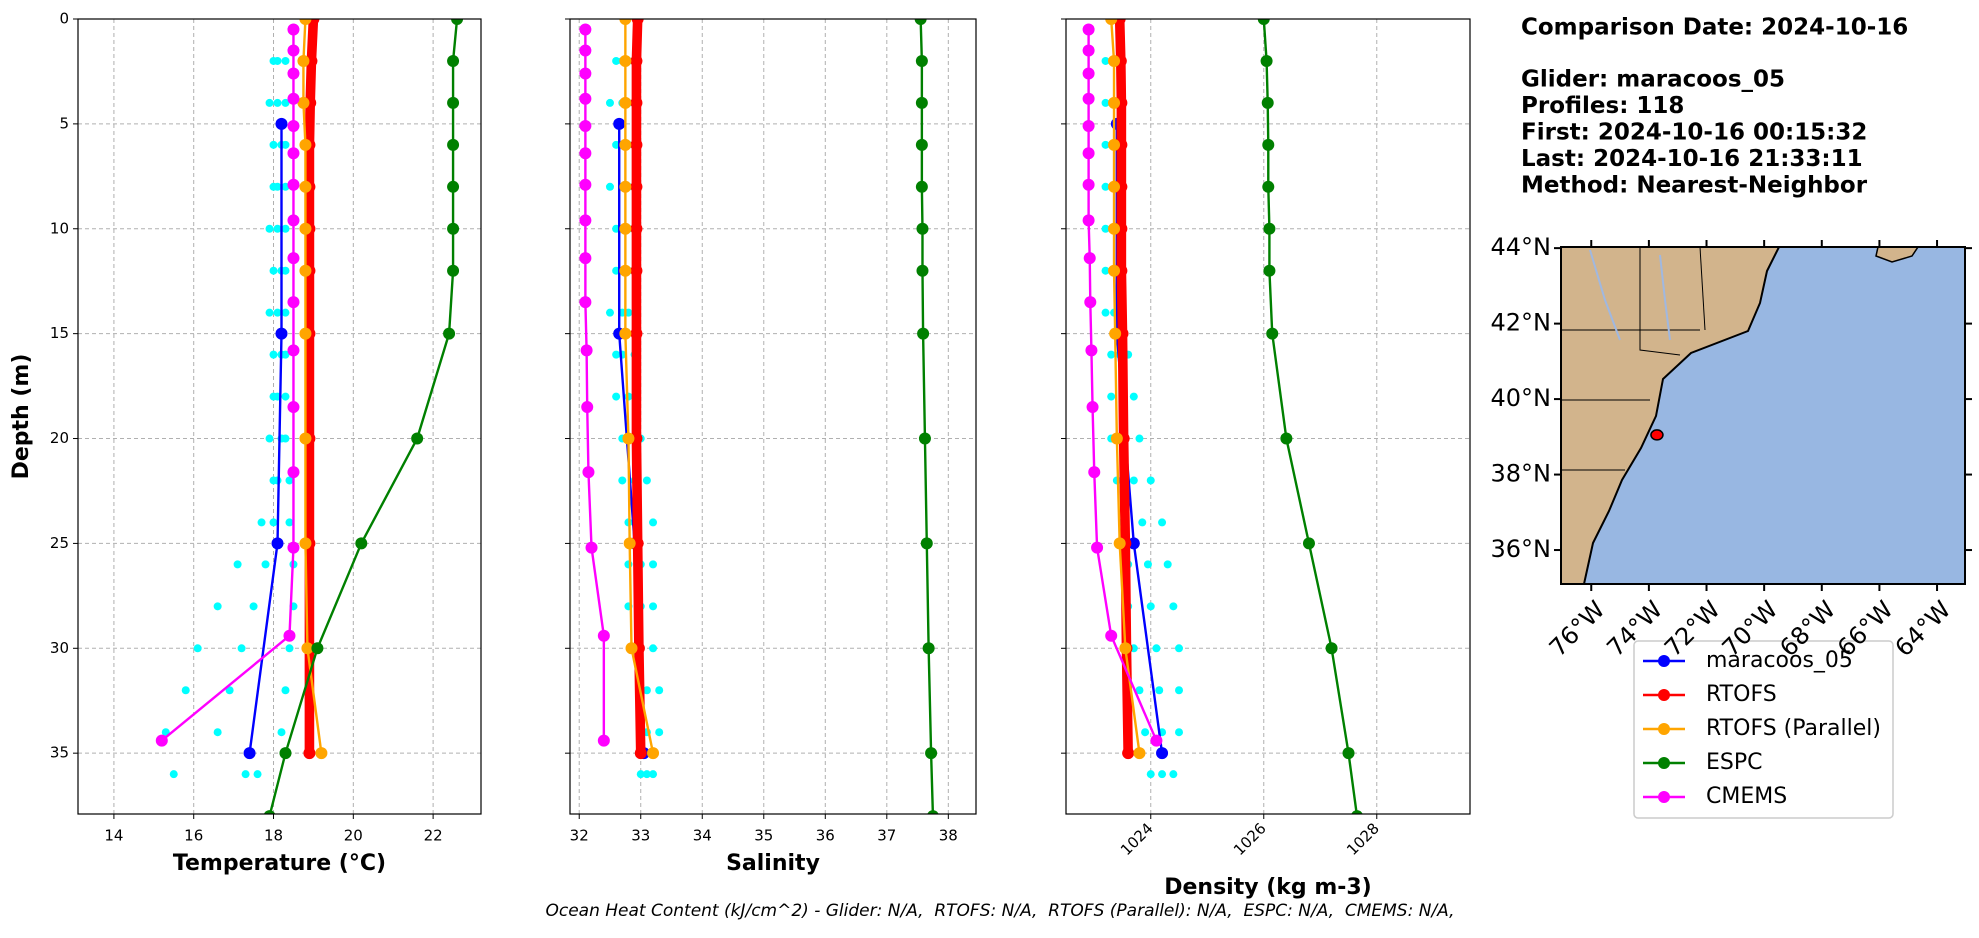 The image size is (1979, 938). I want to click on info-line: First: 2024-10-16 00:15:32, so click(1694, 133).